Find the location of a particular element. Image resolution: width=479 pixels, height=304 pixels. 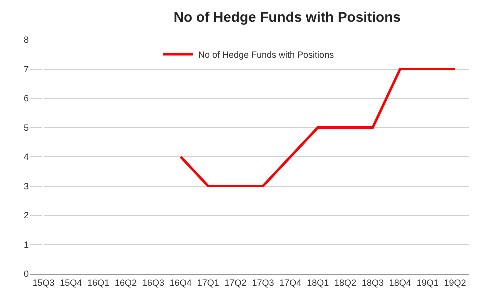

x-tick-label: 17Q4 is located at coordinates (291, 283).